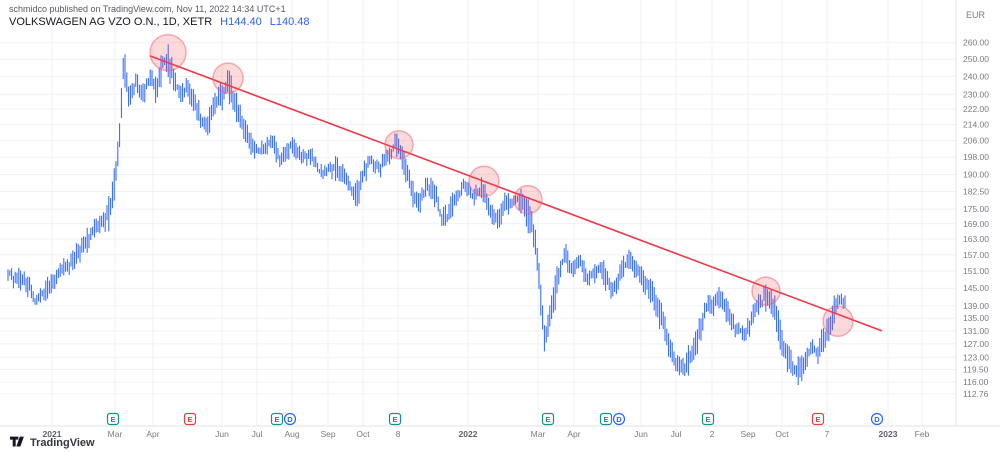 Image resolution: width=1000 pixels, height=453 pixels. What do you see at coordinates (976, 394) in the screenshot?
I see `price-axis-label: 112.76` at bounding box center [976, 394].